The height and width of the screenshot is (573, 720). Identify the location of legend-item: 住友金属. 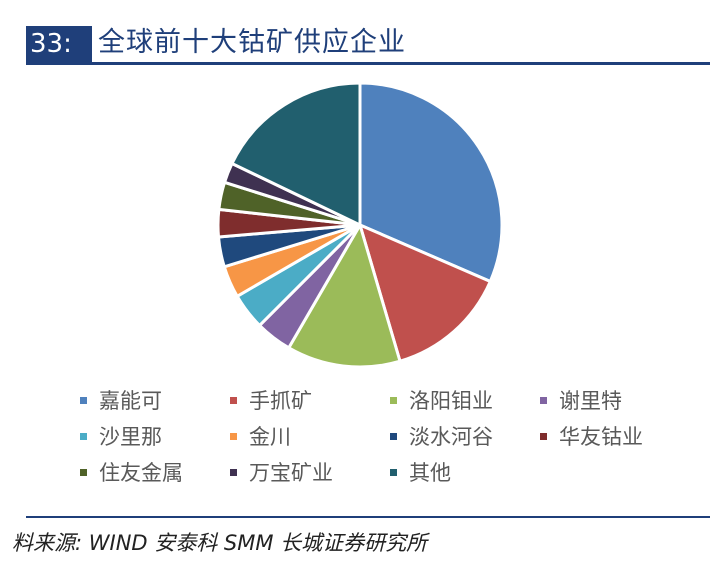
(131, 473).